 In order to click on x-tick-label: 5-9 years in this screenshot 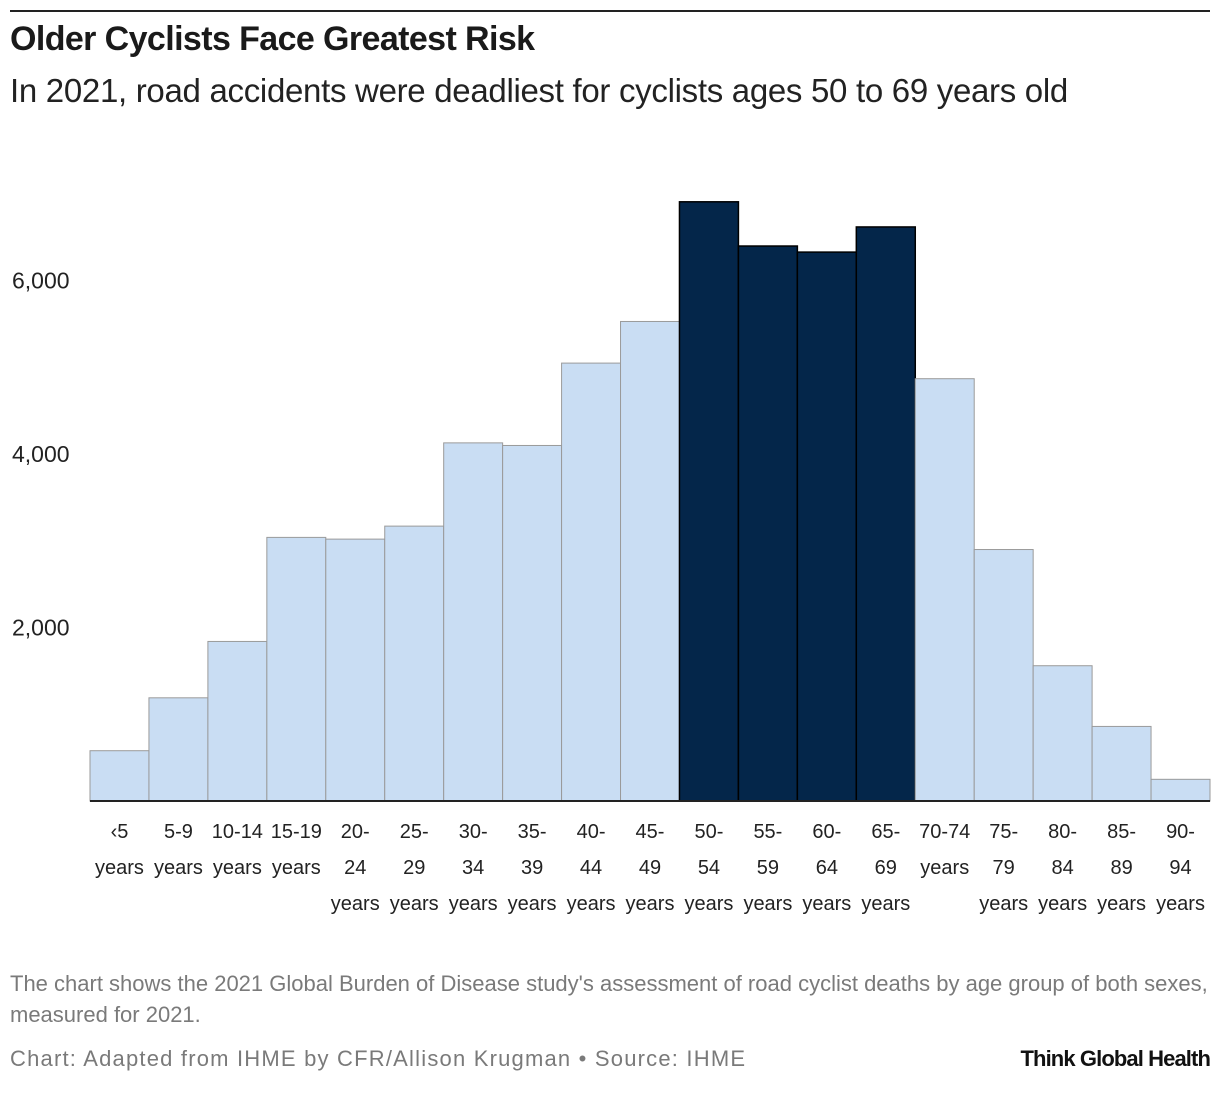, I will do `click(178, 850)`.